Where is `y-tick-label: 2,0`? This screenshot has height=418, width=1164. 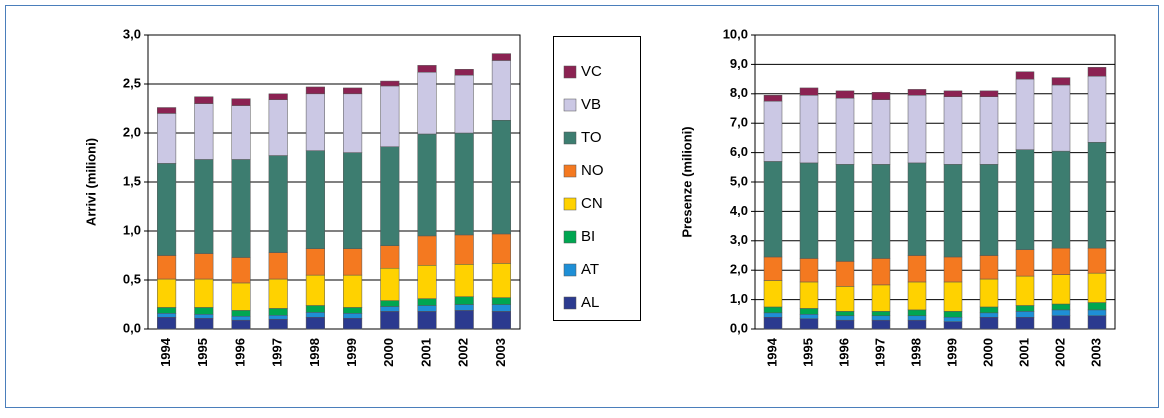 y-tick-label: 2,0 is located at coordinates (132, 131).